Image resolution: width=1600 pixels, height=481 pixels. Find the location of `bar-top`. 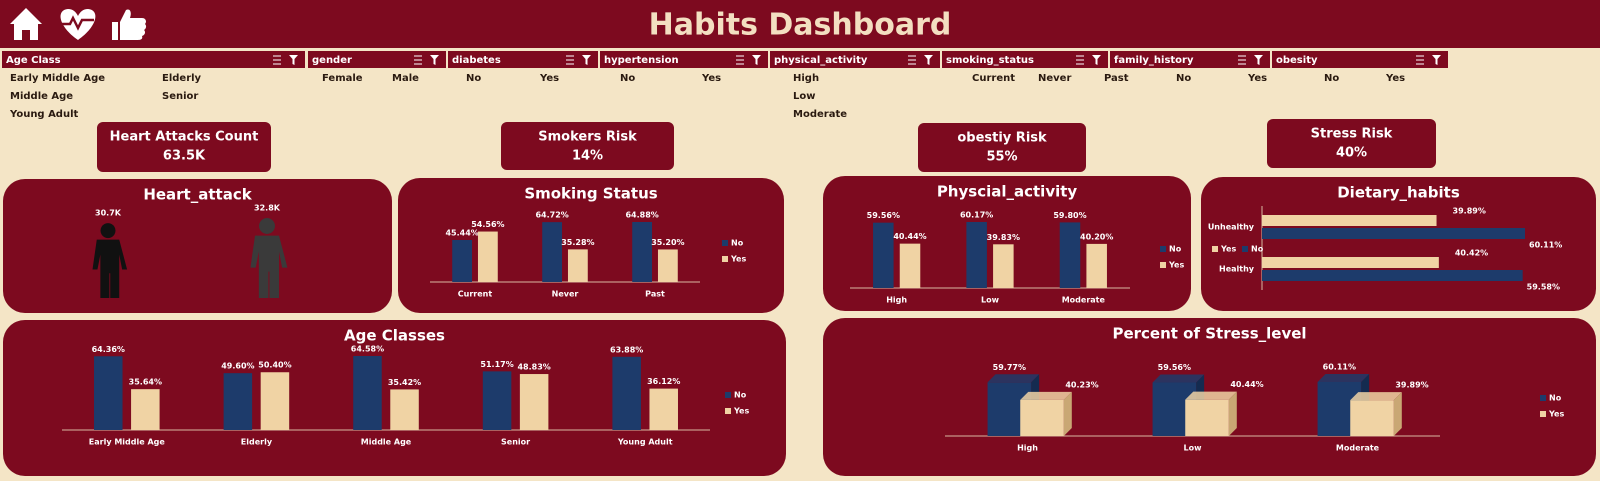

bar-top is located at coordinates (1376, 396).